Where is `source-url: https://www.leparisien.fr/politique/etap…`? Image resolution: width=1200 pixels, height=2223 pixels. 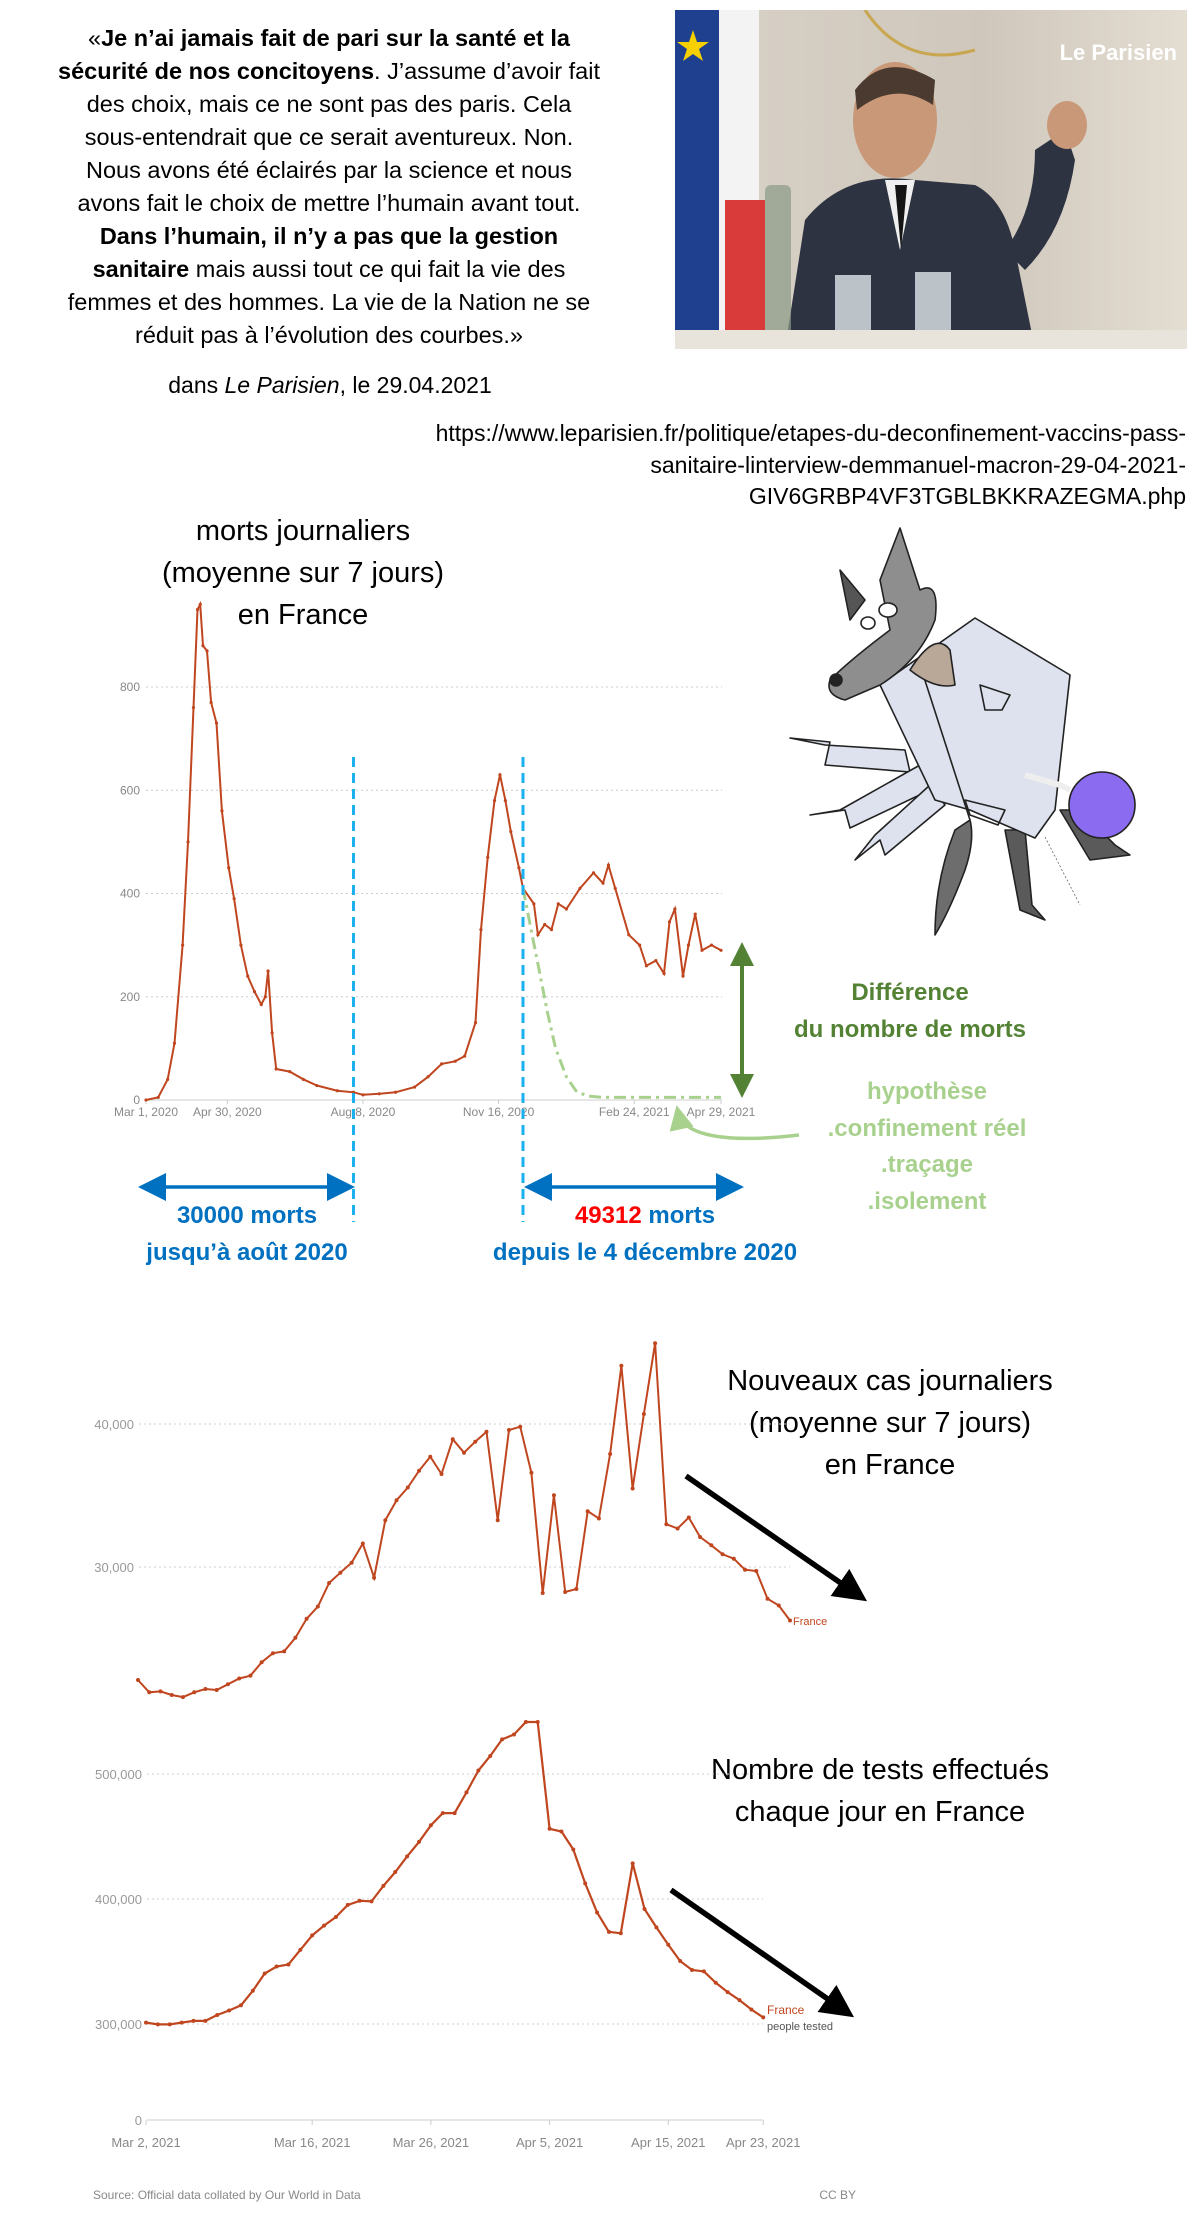 source-url: https://www.leparisien.fr/politique/etap… is located at coordinates (811, 465).